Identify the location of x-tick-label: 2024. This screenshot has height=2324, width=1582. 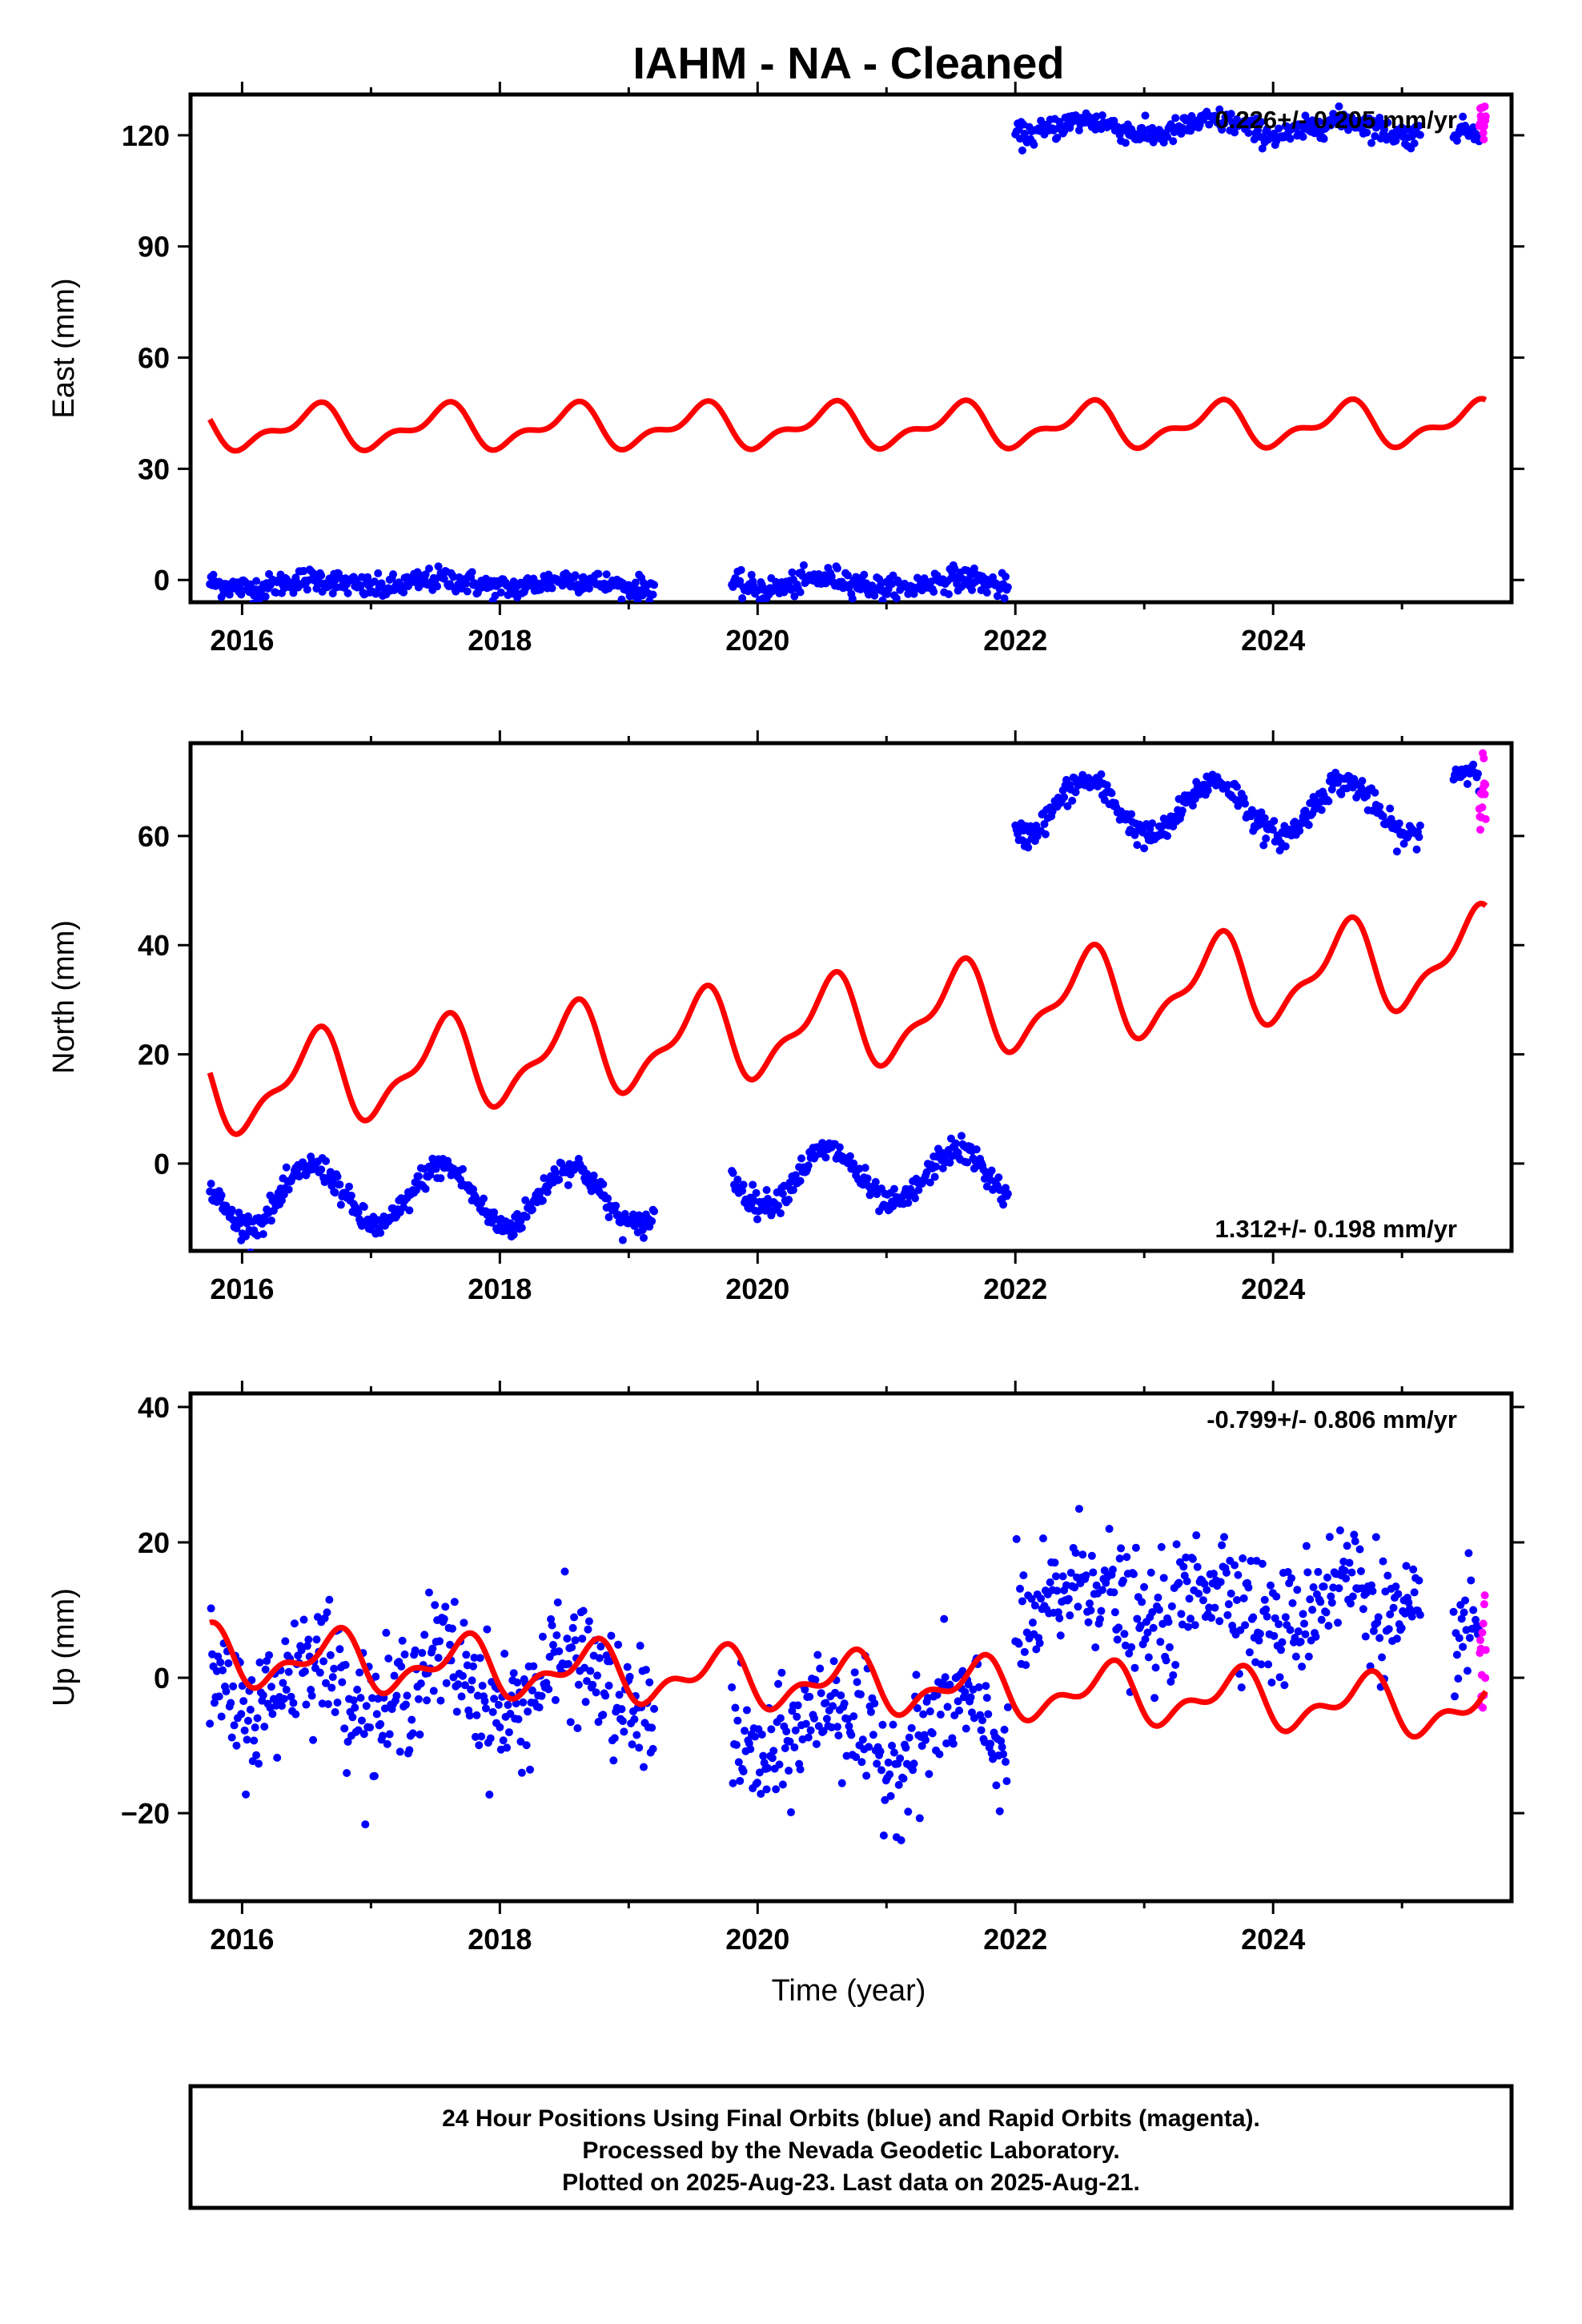
(1273, 1940).